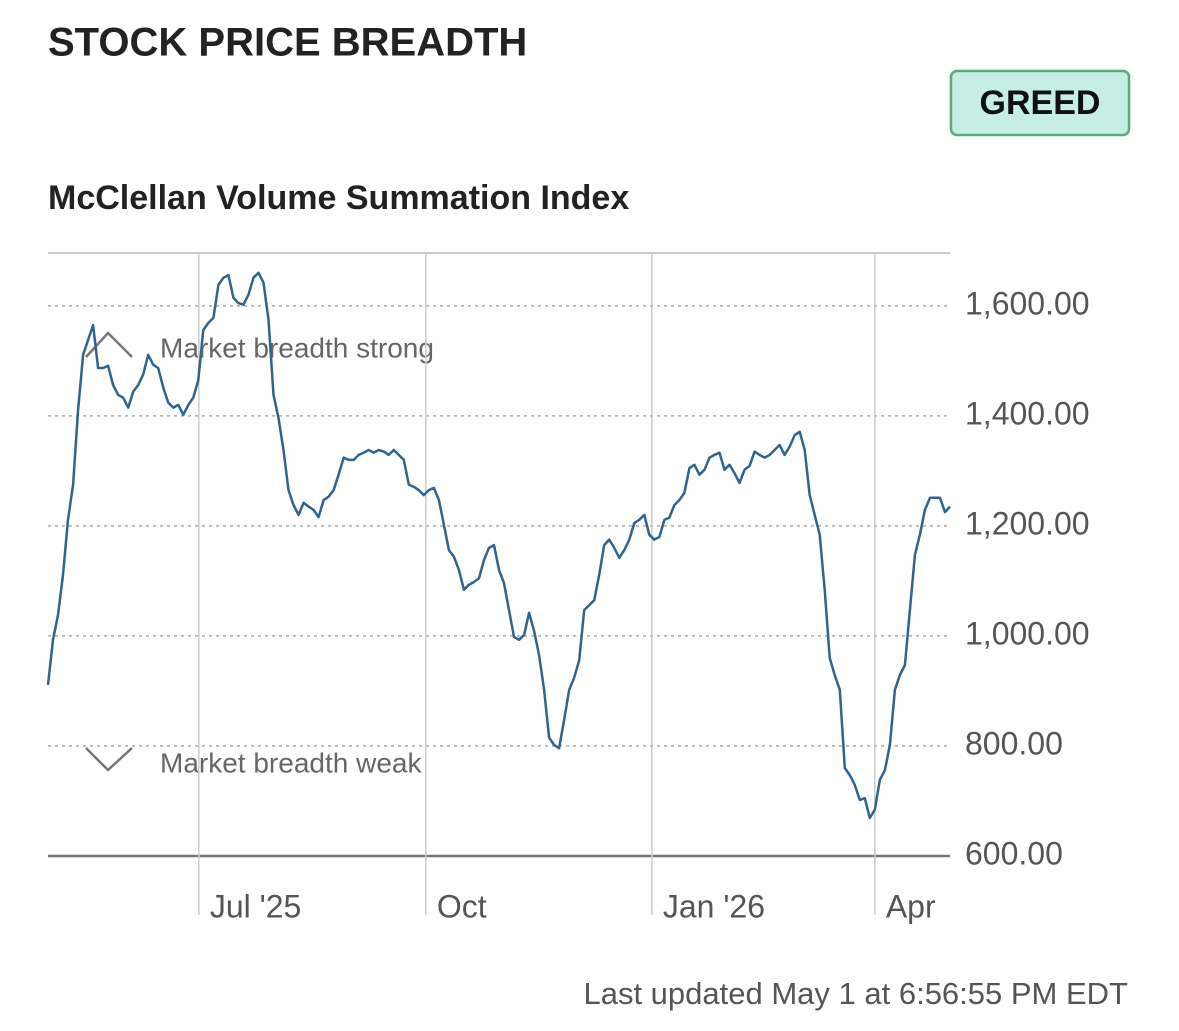 The height and width of the screenshot is (1031, 1179). What do you see at coordinates (1027, 413) in the screenshot?
I see `y-tick-label: 1,400.00` at bounding box center [1027, 413].